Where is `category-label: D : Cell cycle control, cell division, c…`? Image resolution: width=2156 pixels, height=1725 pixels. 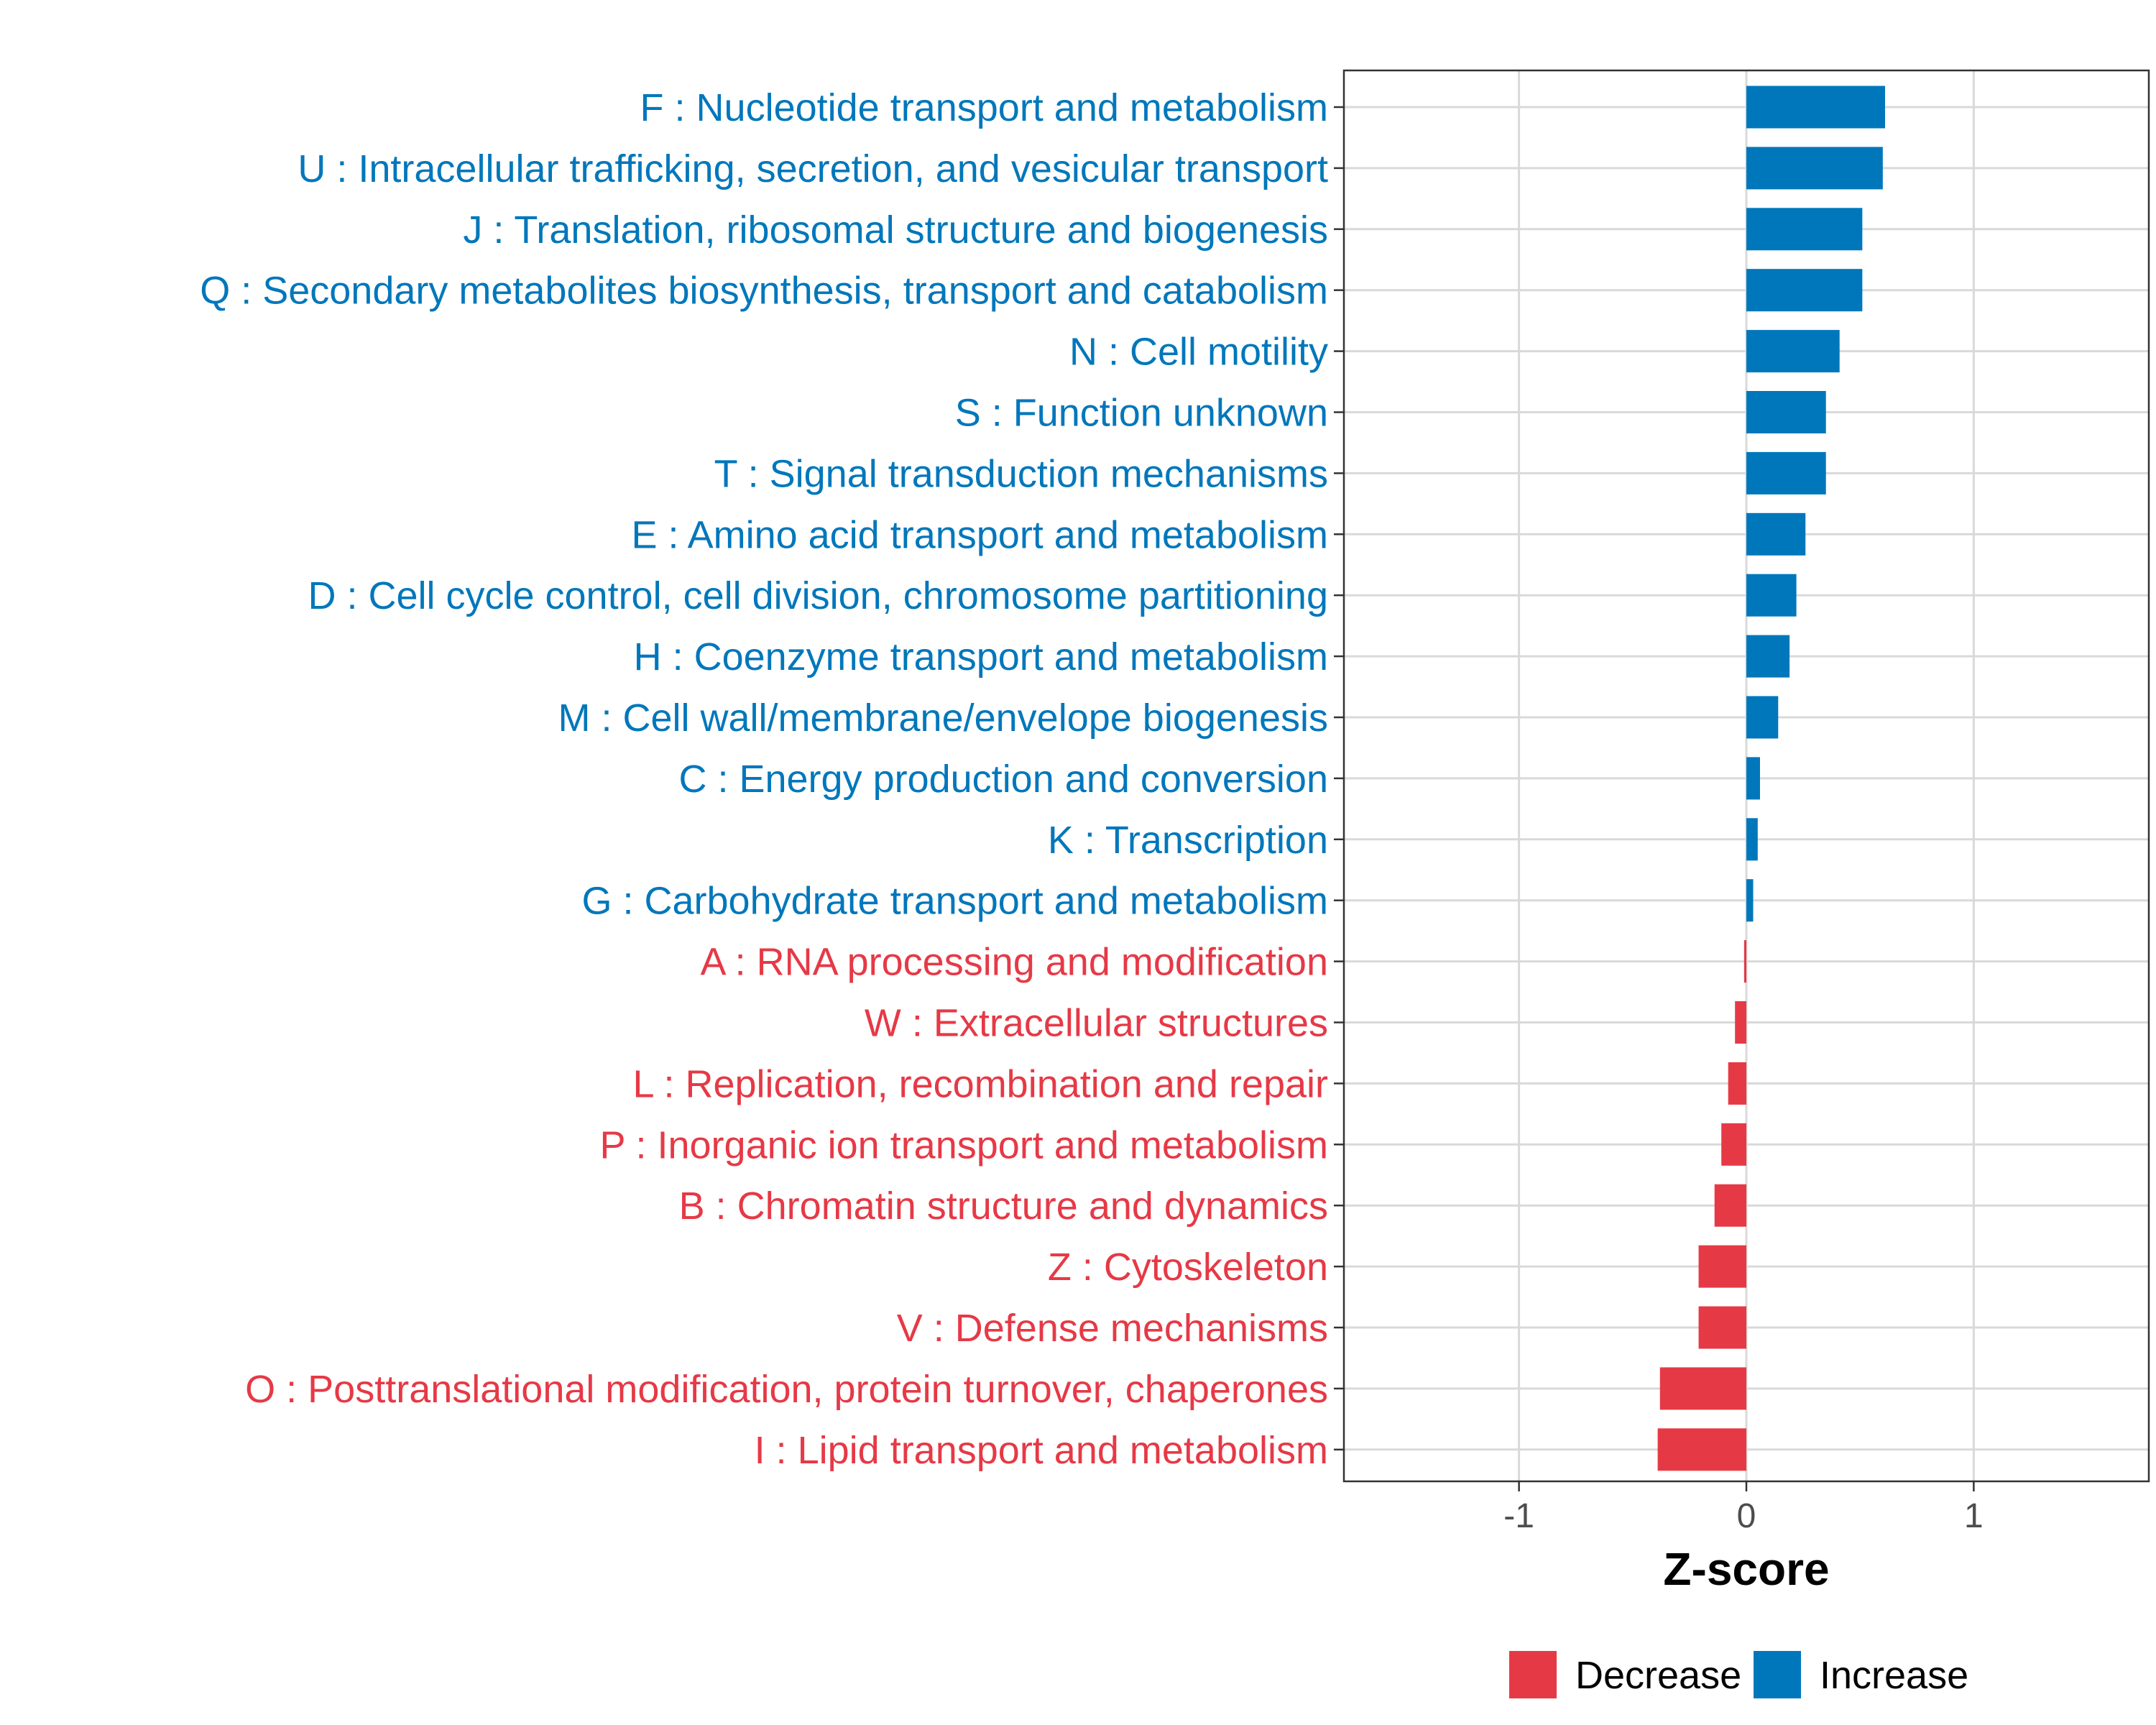
category-label: D : Cell cycle control, cell division, c… is located at coordinates (818, 595).